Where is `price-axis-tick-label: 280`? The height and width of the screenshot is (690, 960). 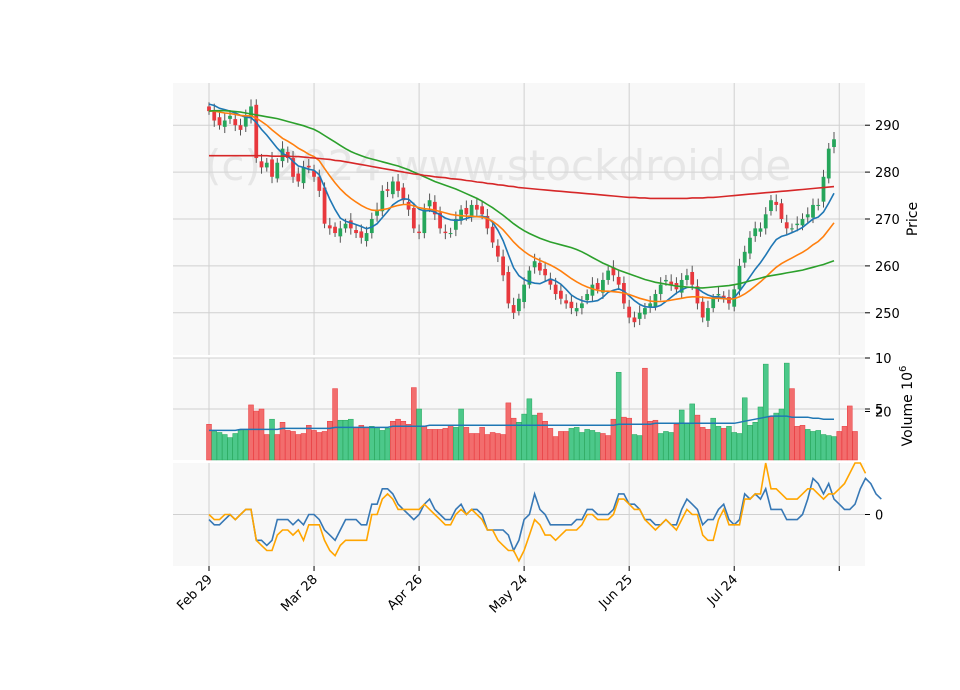
price-axis-tick-label: 280 is located at coordinates (887, 173).